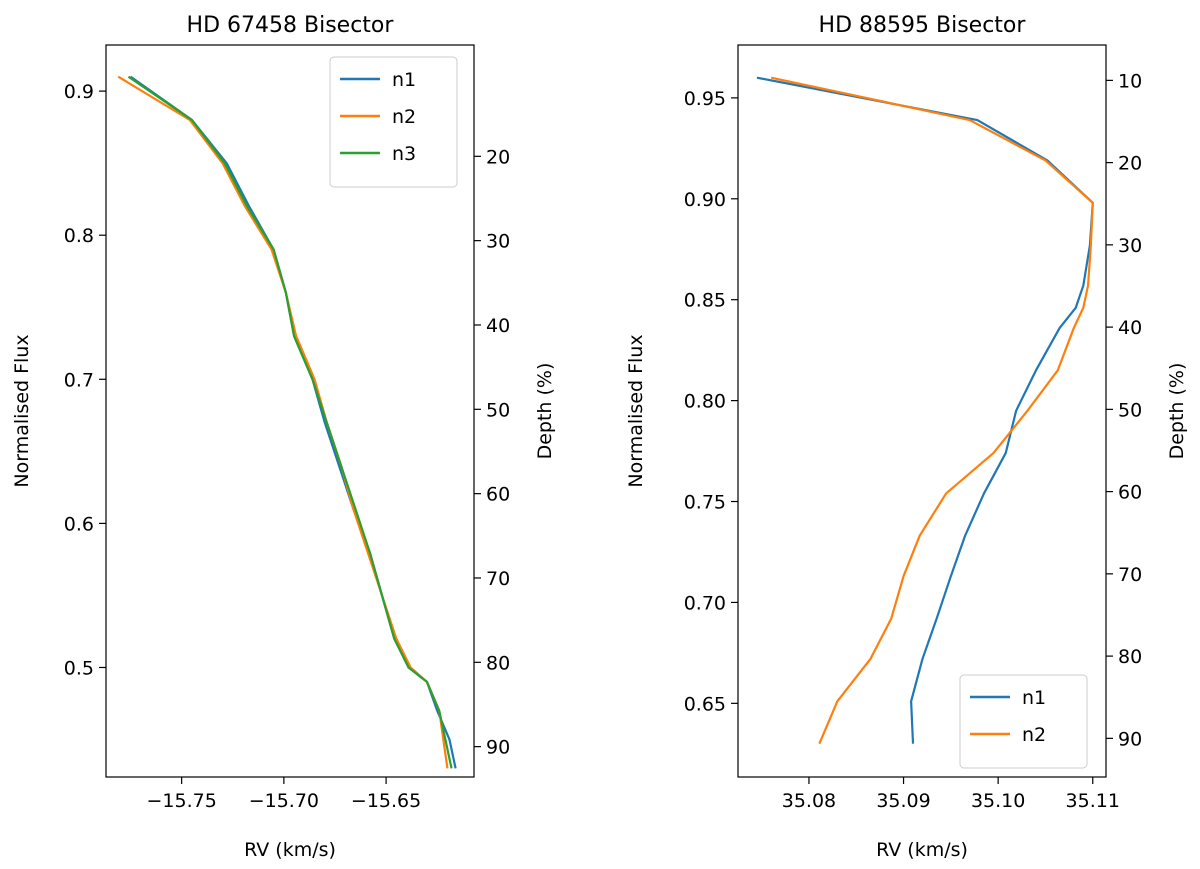  Describe the element at coordinates (903, 801) in the screenshot. I see `hd88595-x-tick-label: 35.09` at that location.